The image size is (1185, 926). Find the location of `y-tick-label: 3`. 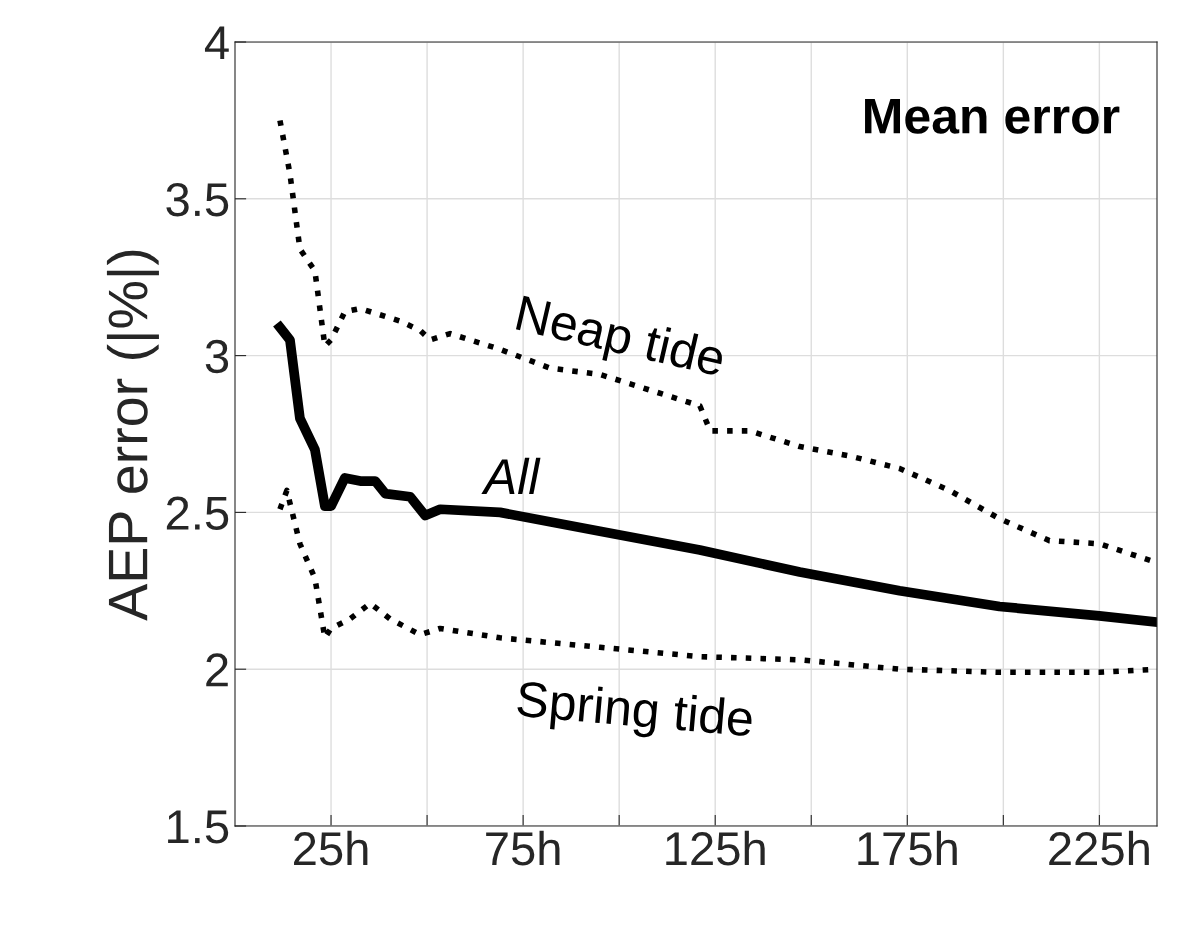

y-tick-label: 3 is located at coordinates (217, 356).